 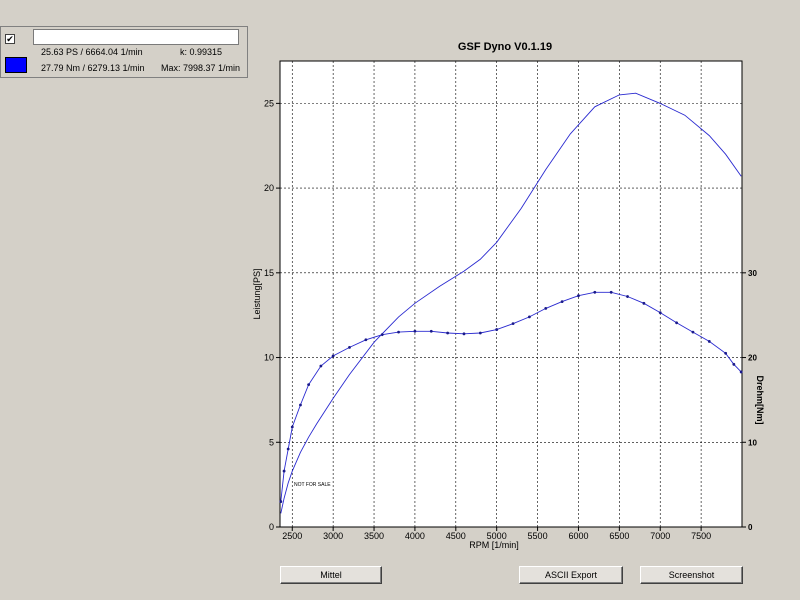 What do you see at coordinates (538, 536) in the screenshot?
I see `x-tick-label: 5500` at bounding box center [538, 536].